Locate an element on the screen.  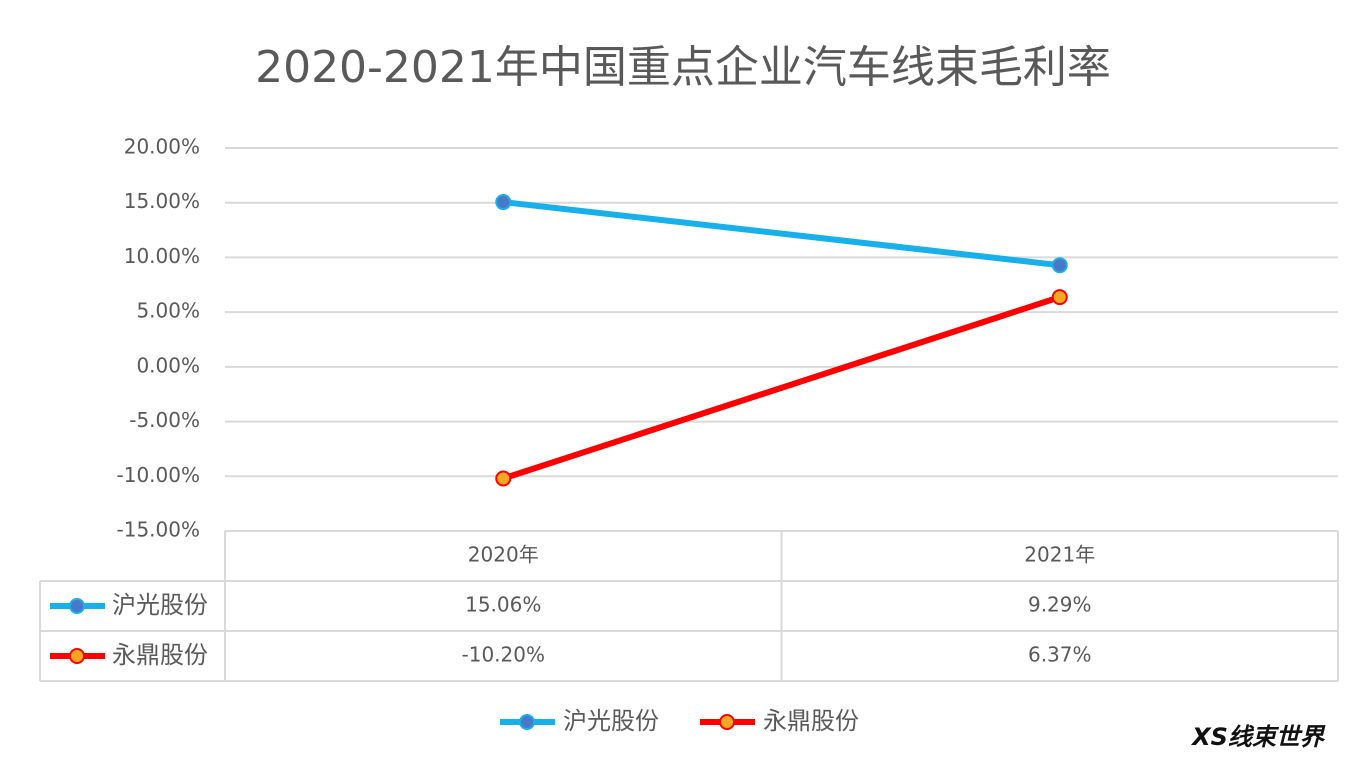
table-series-name: 沪光股份 is located at coordinates (160, 605).